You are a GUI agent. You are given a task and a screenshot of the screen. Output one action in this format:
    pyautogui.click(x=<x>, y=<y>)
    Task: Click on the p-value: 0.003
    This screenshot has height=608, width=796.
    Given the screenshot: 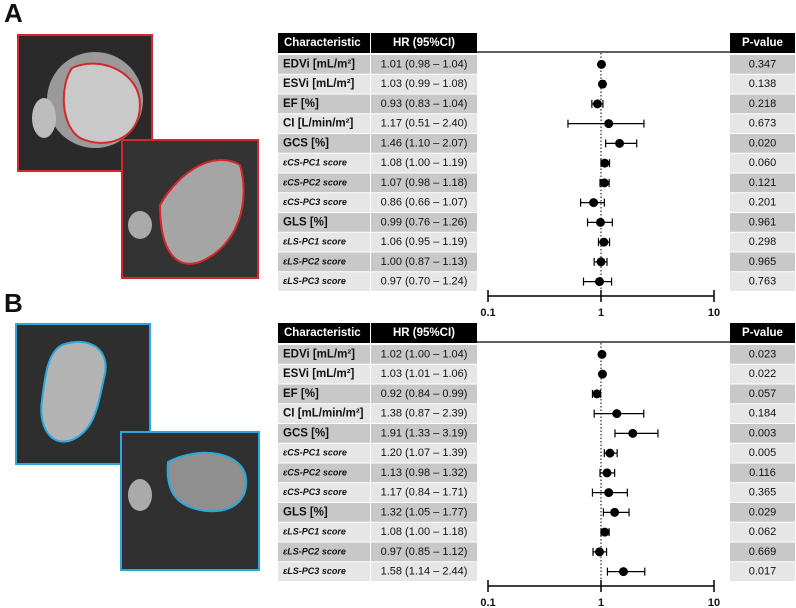 What is the action you would take?
    pyautogui.click(x=763, y=433)
    